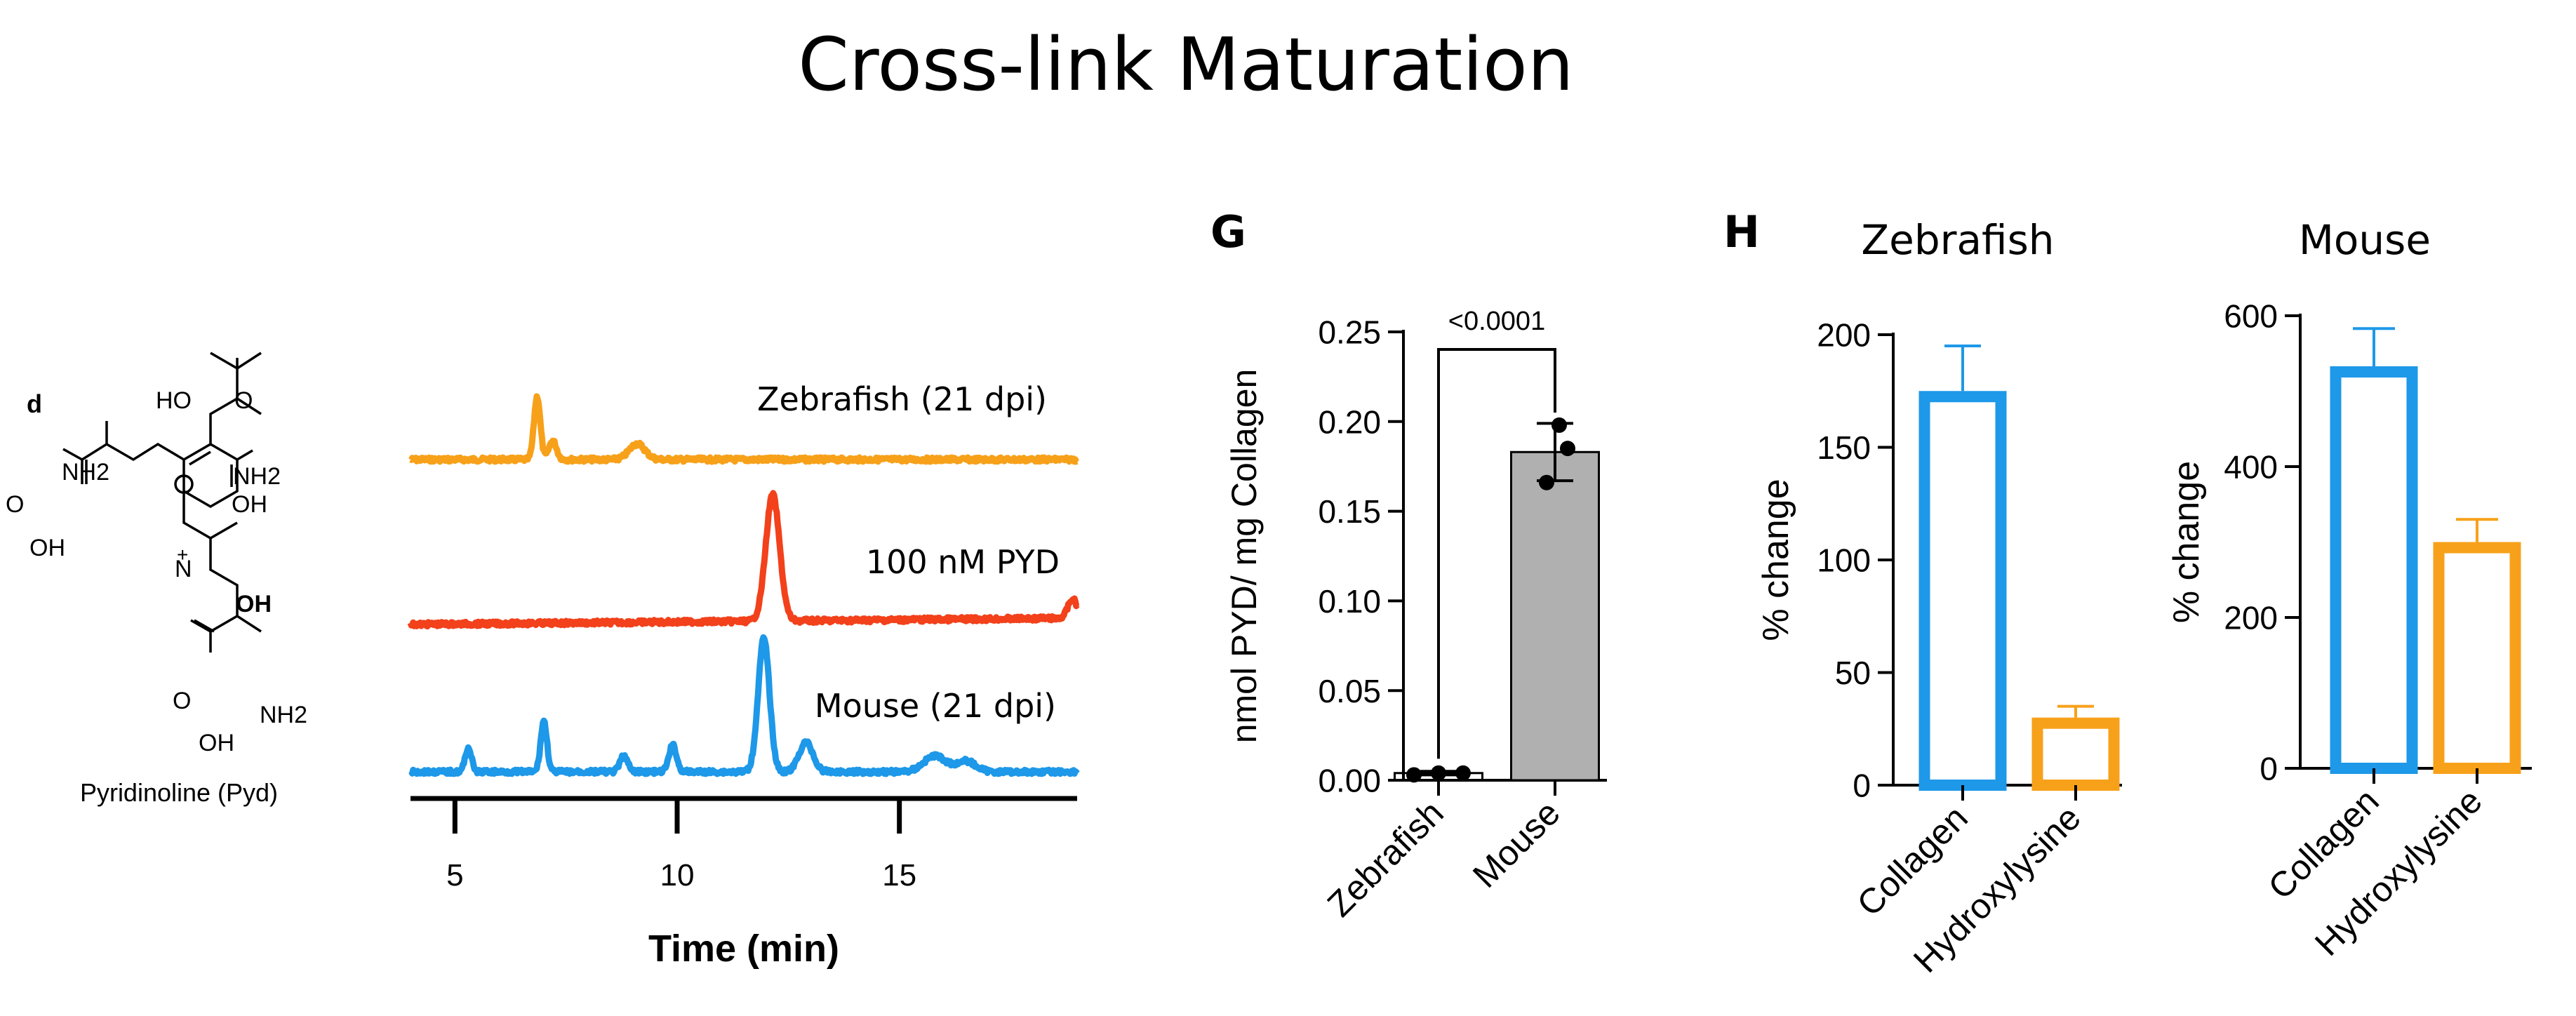 The width and height of the screenshot is (2576, 1016). What do you see at coordinates (936, 706) in the screenshot?
I see `trace-label: Mouse (21 dpi)` at bounding box center [936, 706].